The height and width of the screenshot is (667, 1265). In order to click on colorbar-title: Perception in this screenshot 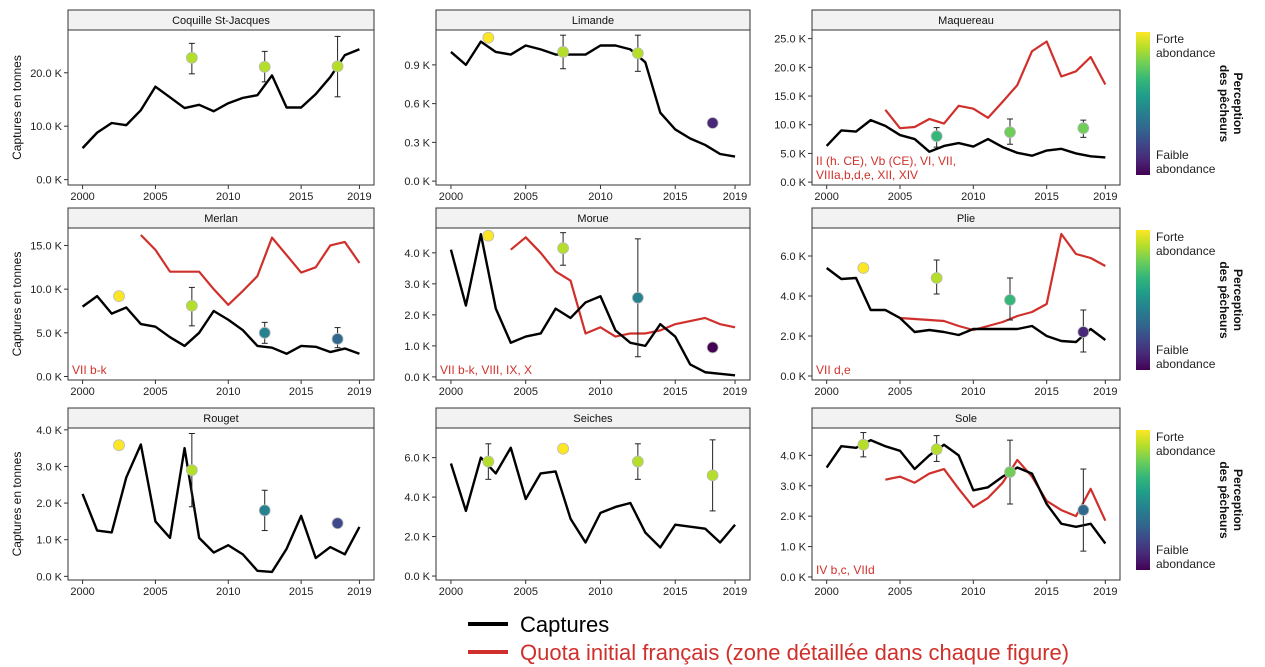, I will do `click(1238, 300)`.